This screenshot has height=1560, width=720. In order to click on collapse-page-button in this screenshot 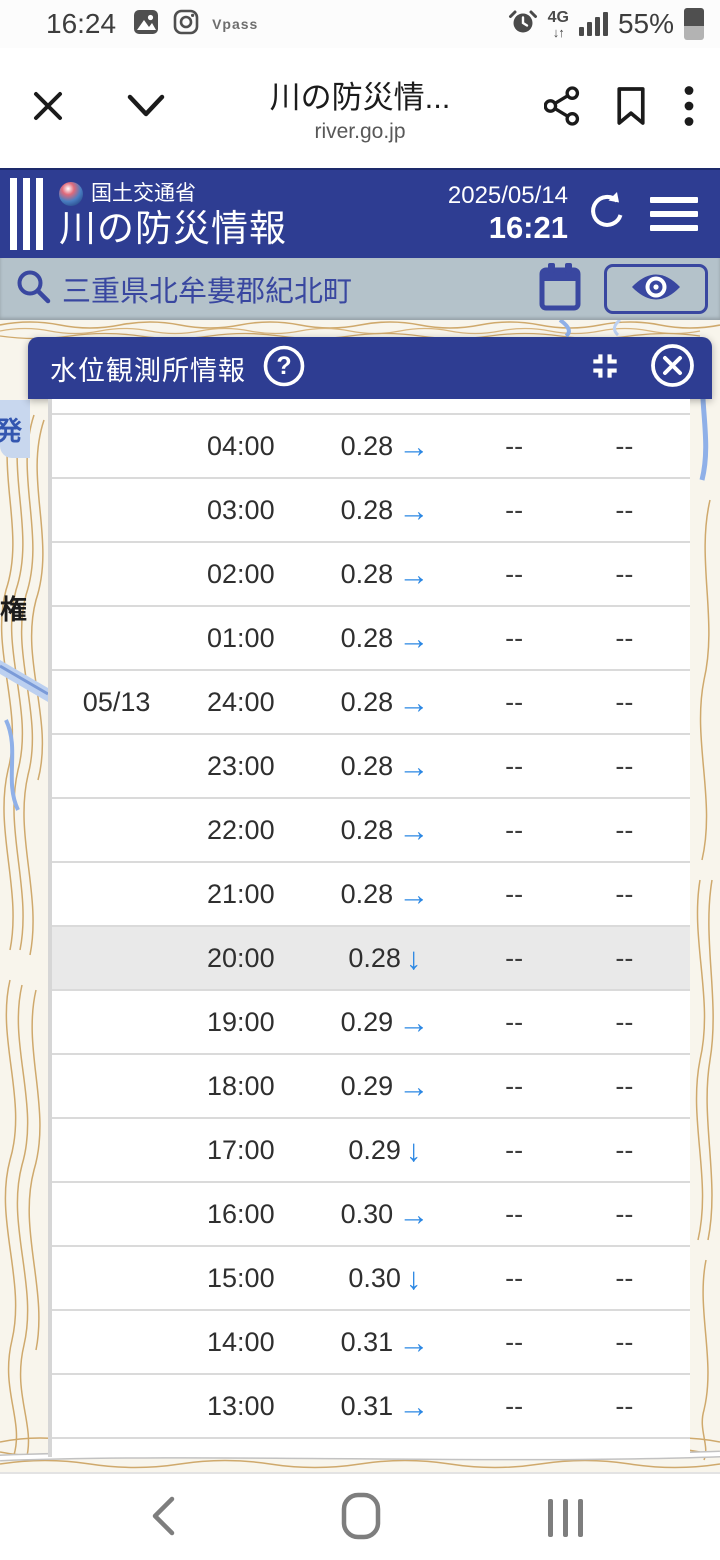, I will do `click(146, 108)`.